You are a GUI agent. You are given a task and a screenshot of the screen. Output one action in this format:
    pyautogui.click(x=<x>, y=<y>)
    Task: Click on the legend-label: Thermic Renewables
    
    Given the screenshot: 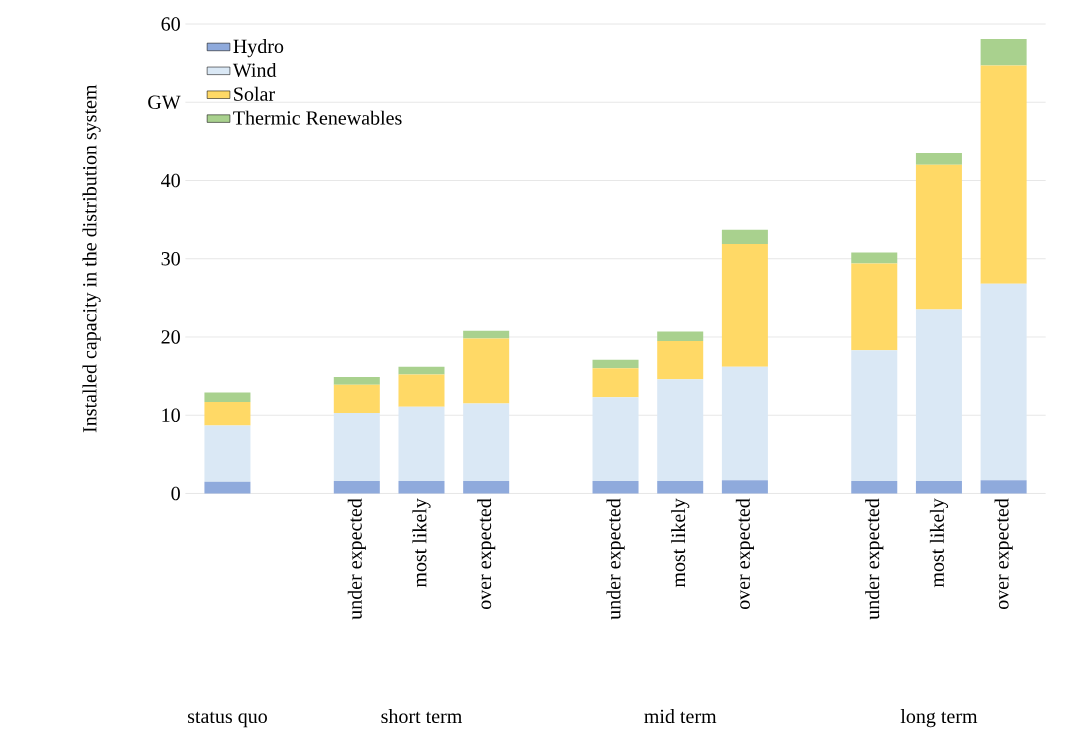 What is the action you would take?
    pyautogui.click(x=317, y=117)
    